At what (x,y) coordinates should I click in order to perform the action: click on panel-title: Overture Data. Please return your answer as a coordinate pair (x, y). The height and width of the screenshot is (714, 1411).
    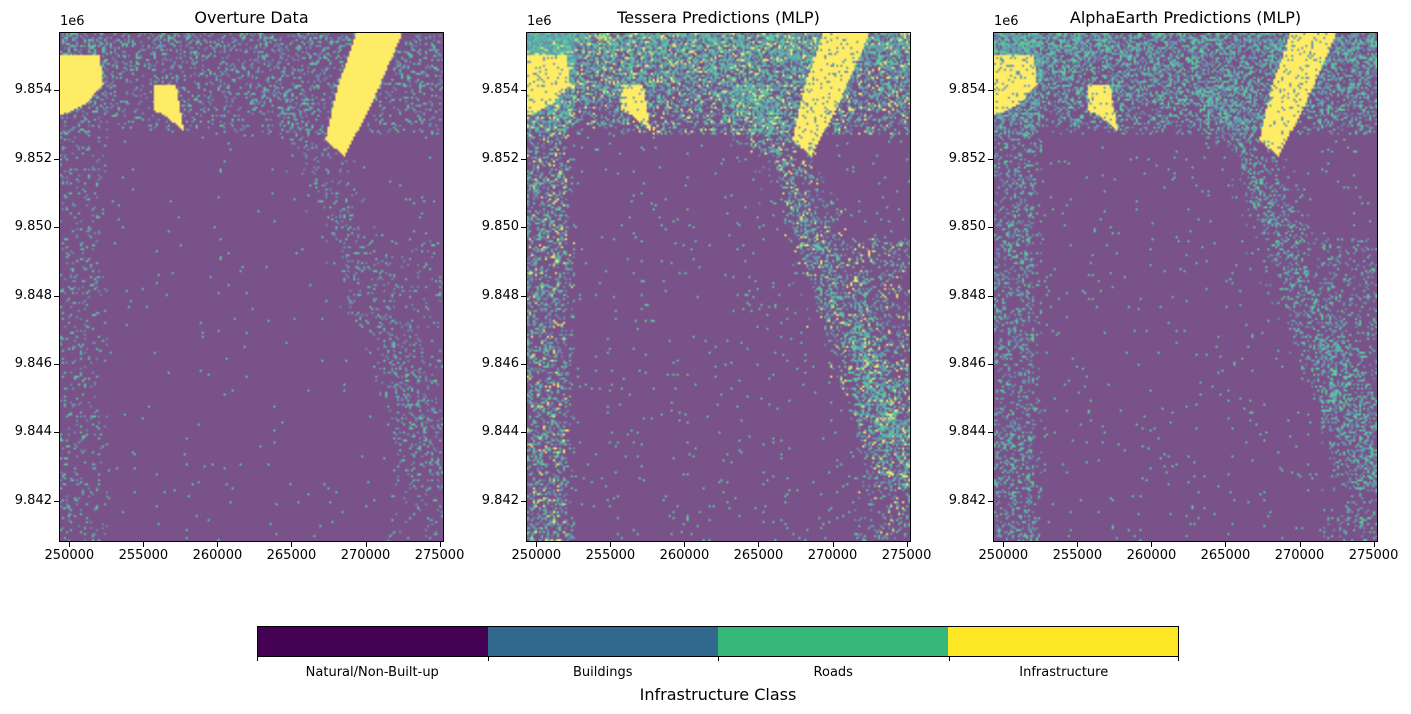
    Looking at the image, I should click on (251, 17).